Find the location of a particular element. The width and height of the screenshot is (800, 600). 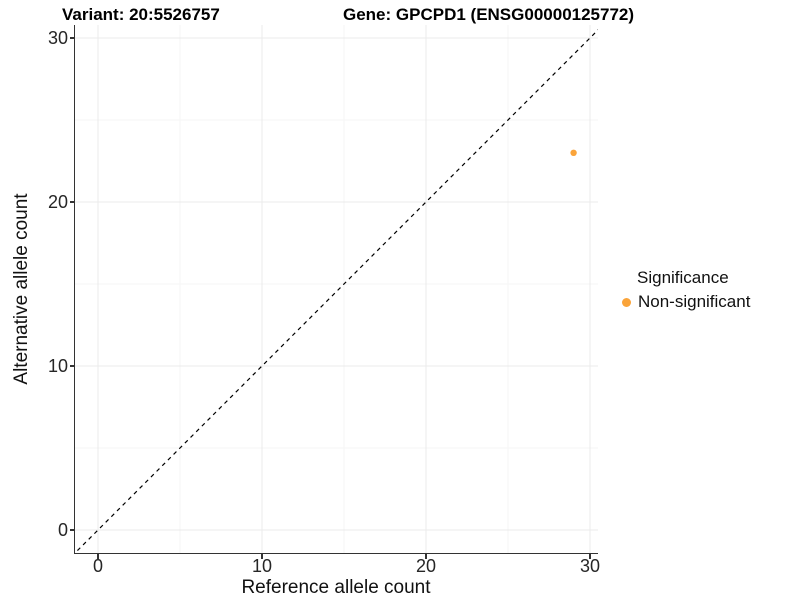

plot-title-gene: Gene: GPCPD1 (ENSG00000125772) is located at coordinates (489, 14).